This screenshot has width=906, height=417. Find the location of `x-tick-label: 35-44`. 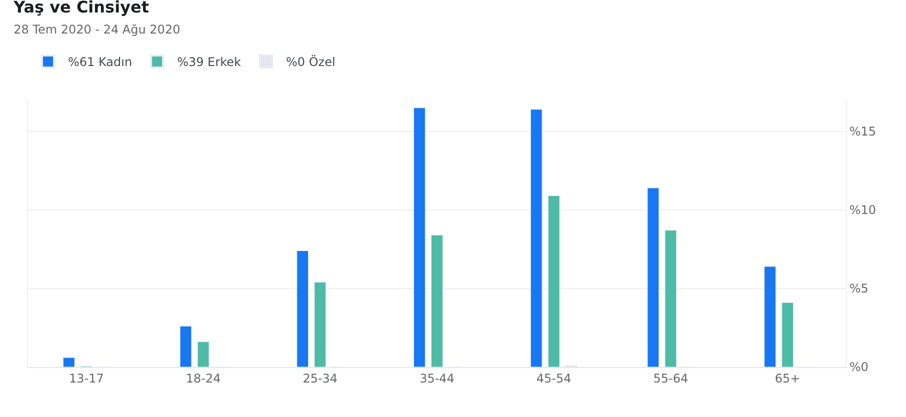

x-tick-label: 35-44 is located at coordinates (437, 378).